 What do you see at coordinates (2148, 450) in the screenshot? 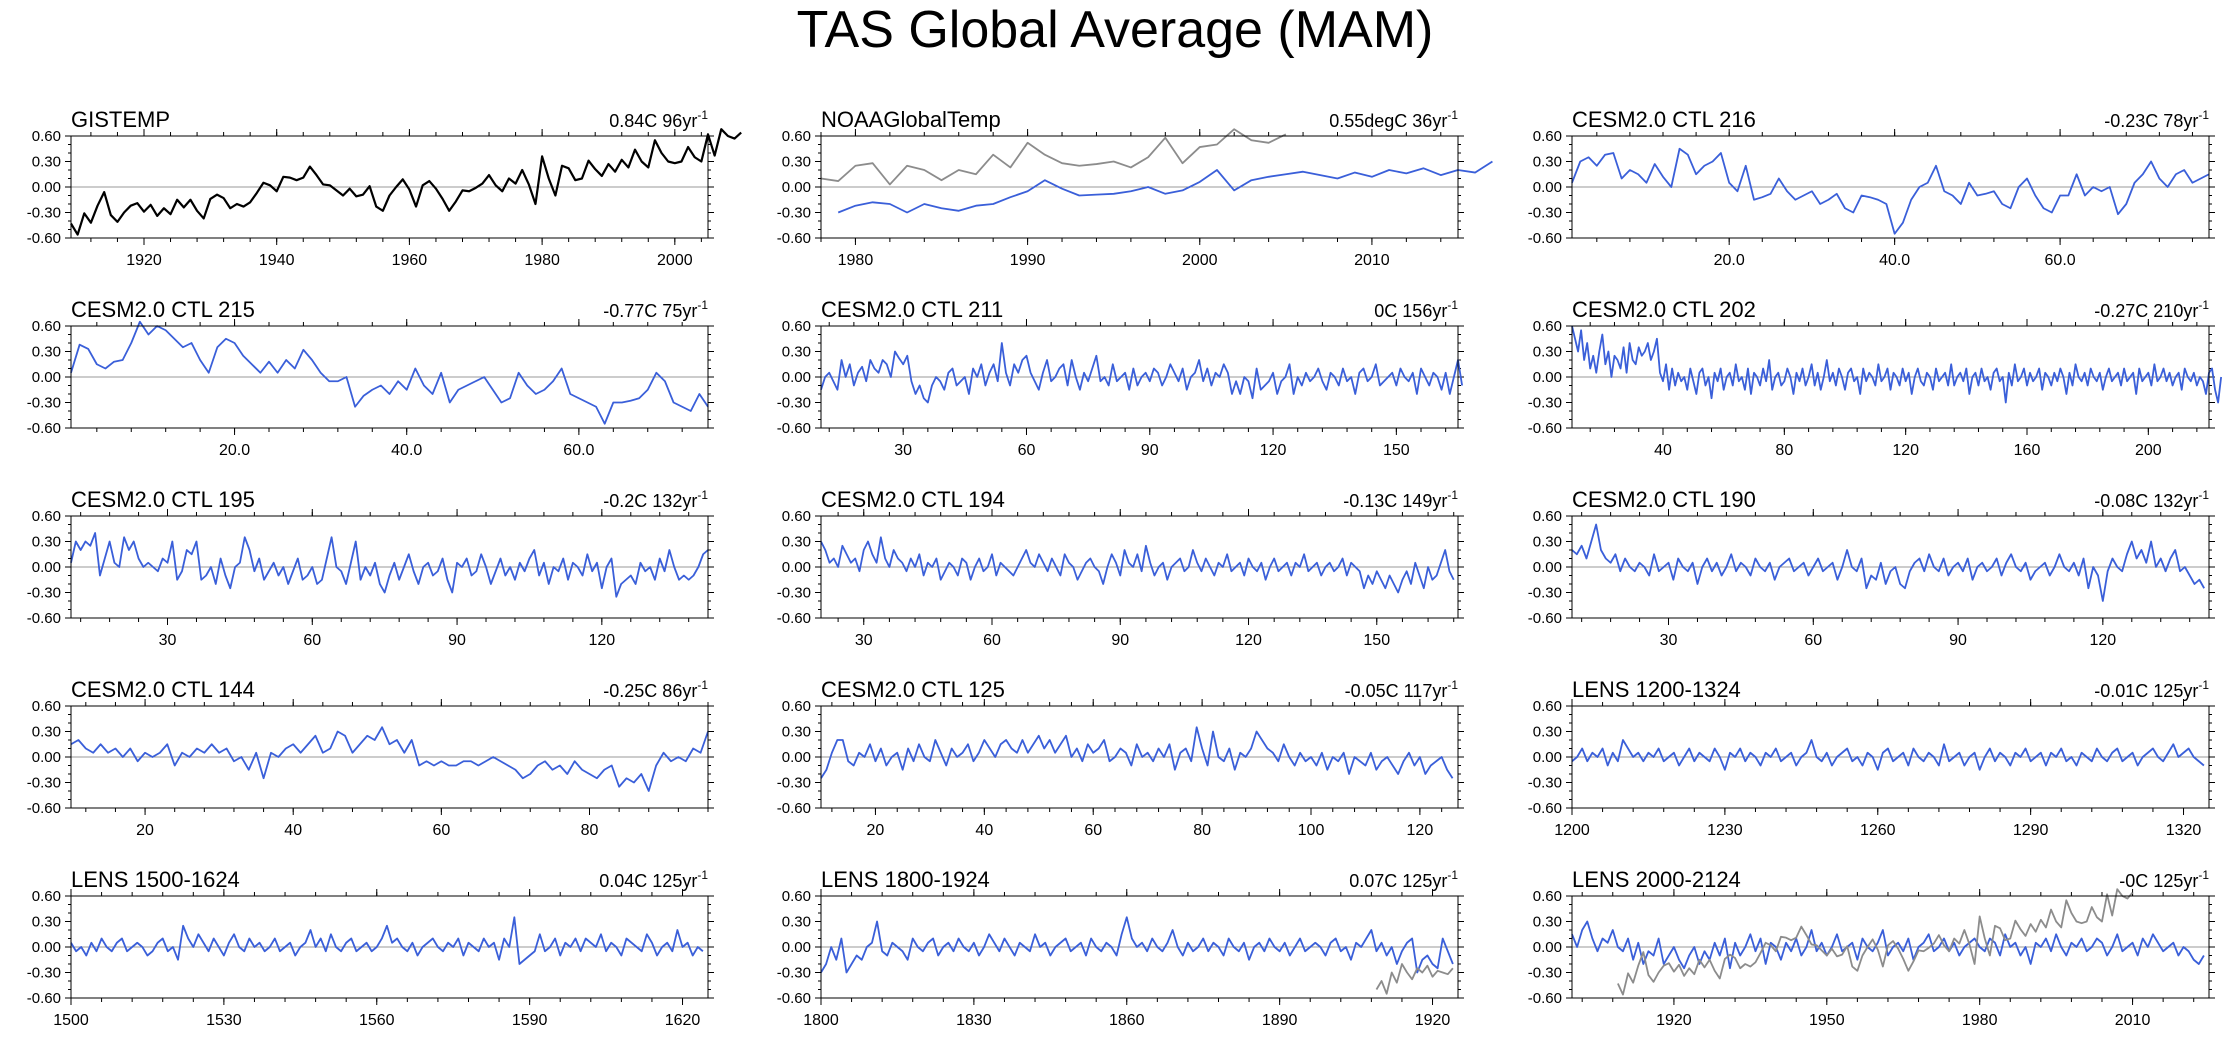
I see `x-tick-label: 200` at bounding box center [2148, 450].